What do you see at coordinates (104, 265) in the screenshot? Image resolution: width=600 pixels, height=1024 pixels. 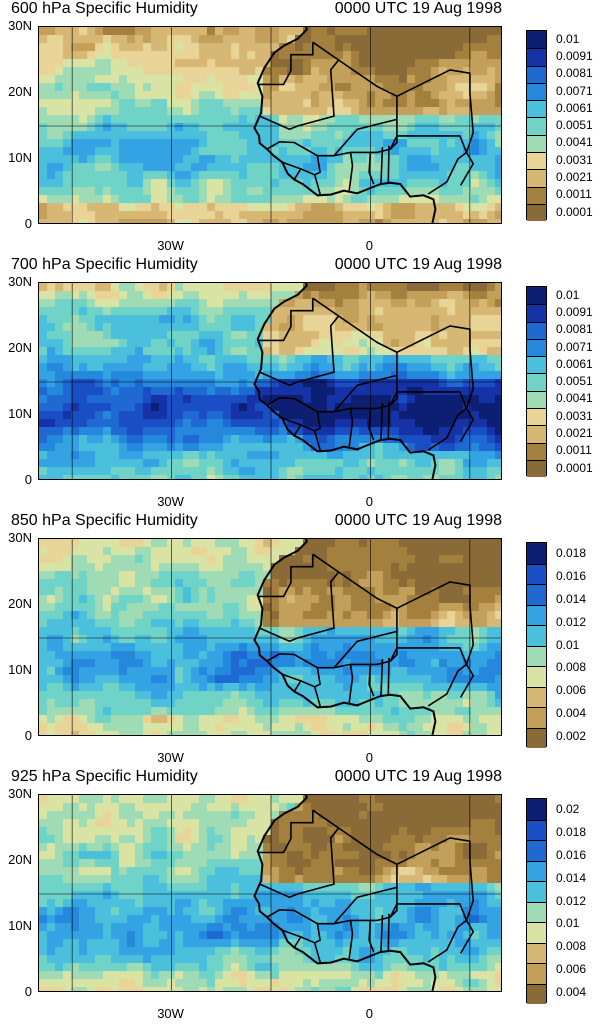 I see `panel-title: 700 hPa Specific Humidity` at bounding box center [104, 265].